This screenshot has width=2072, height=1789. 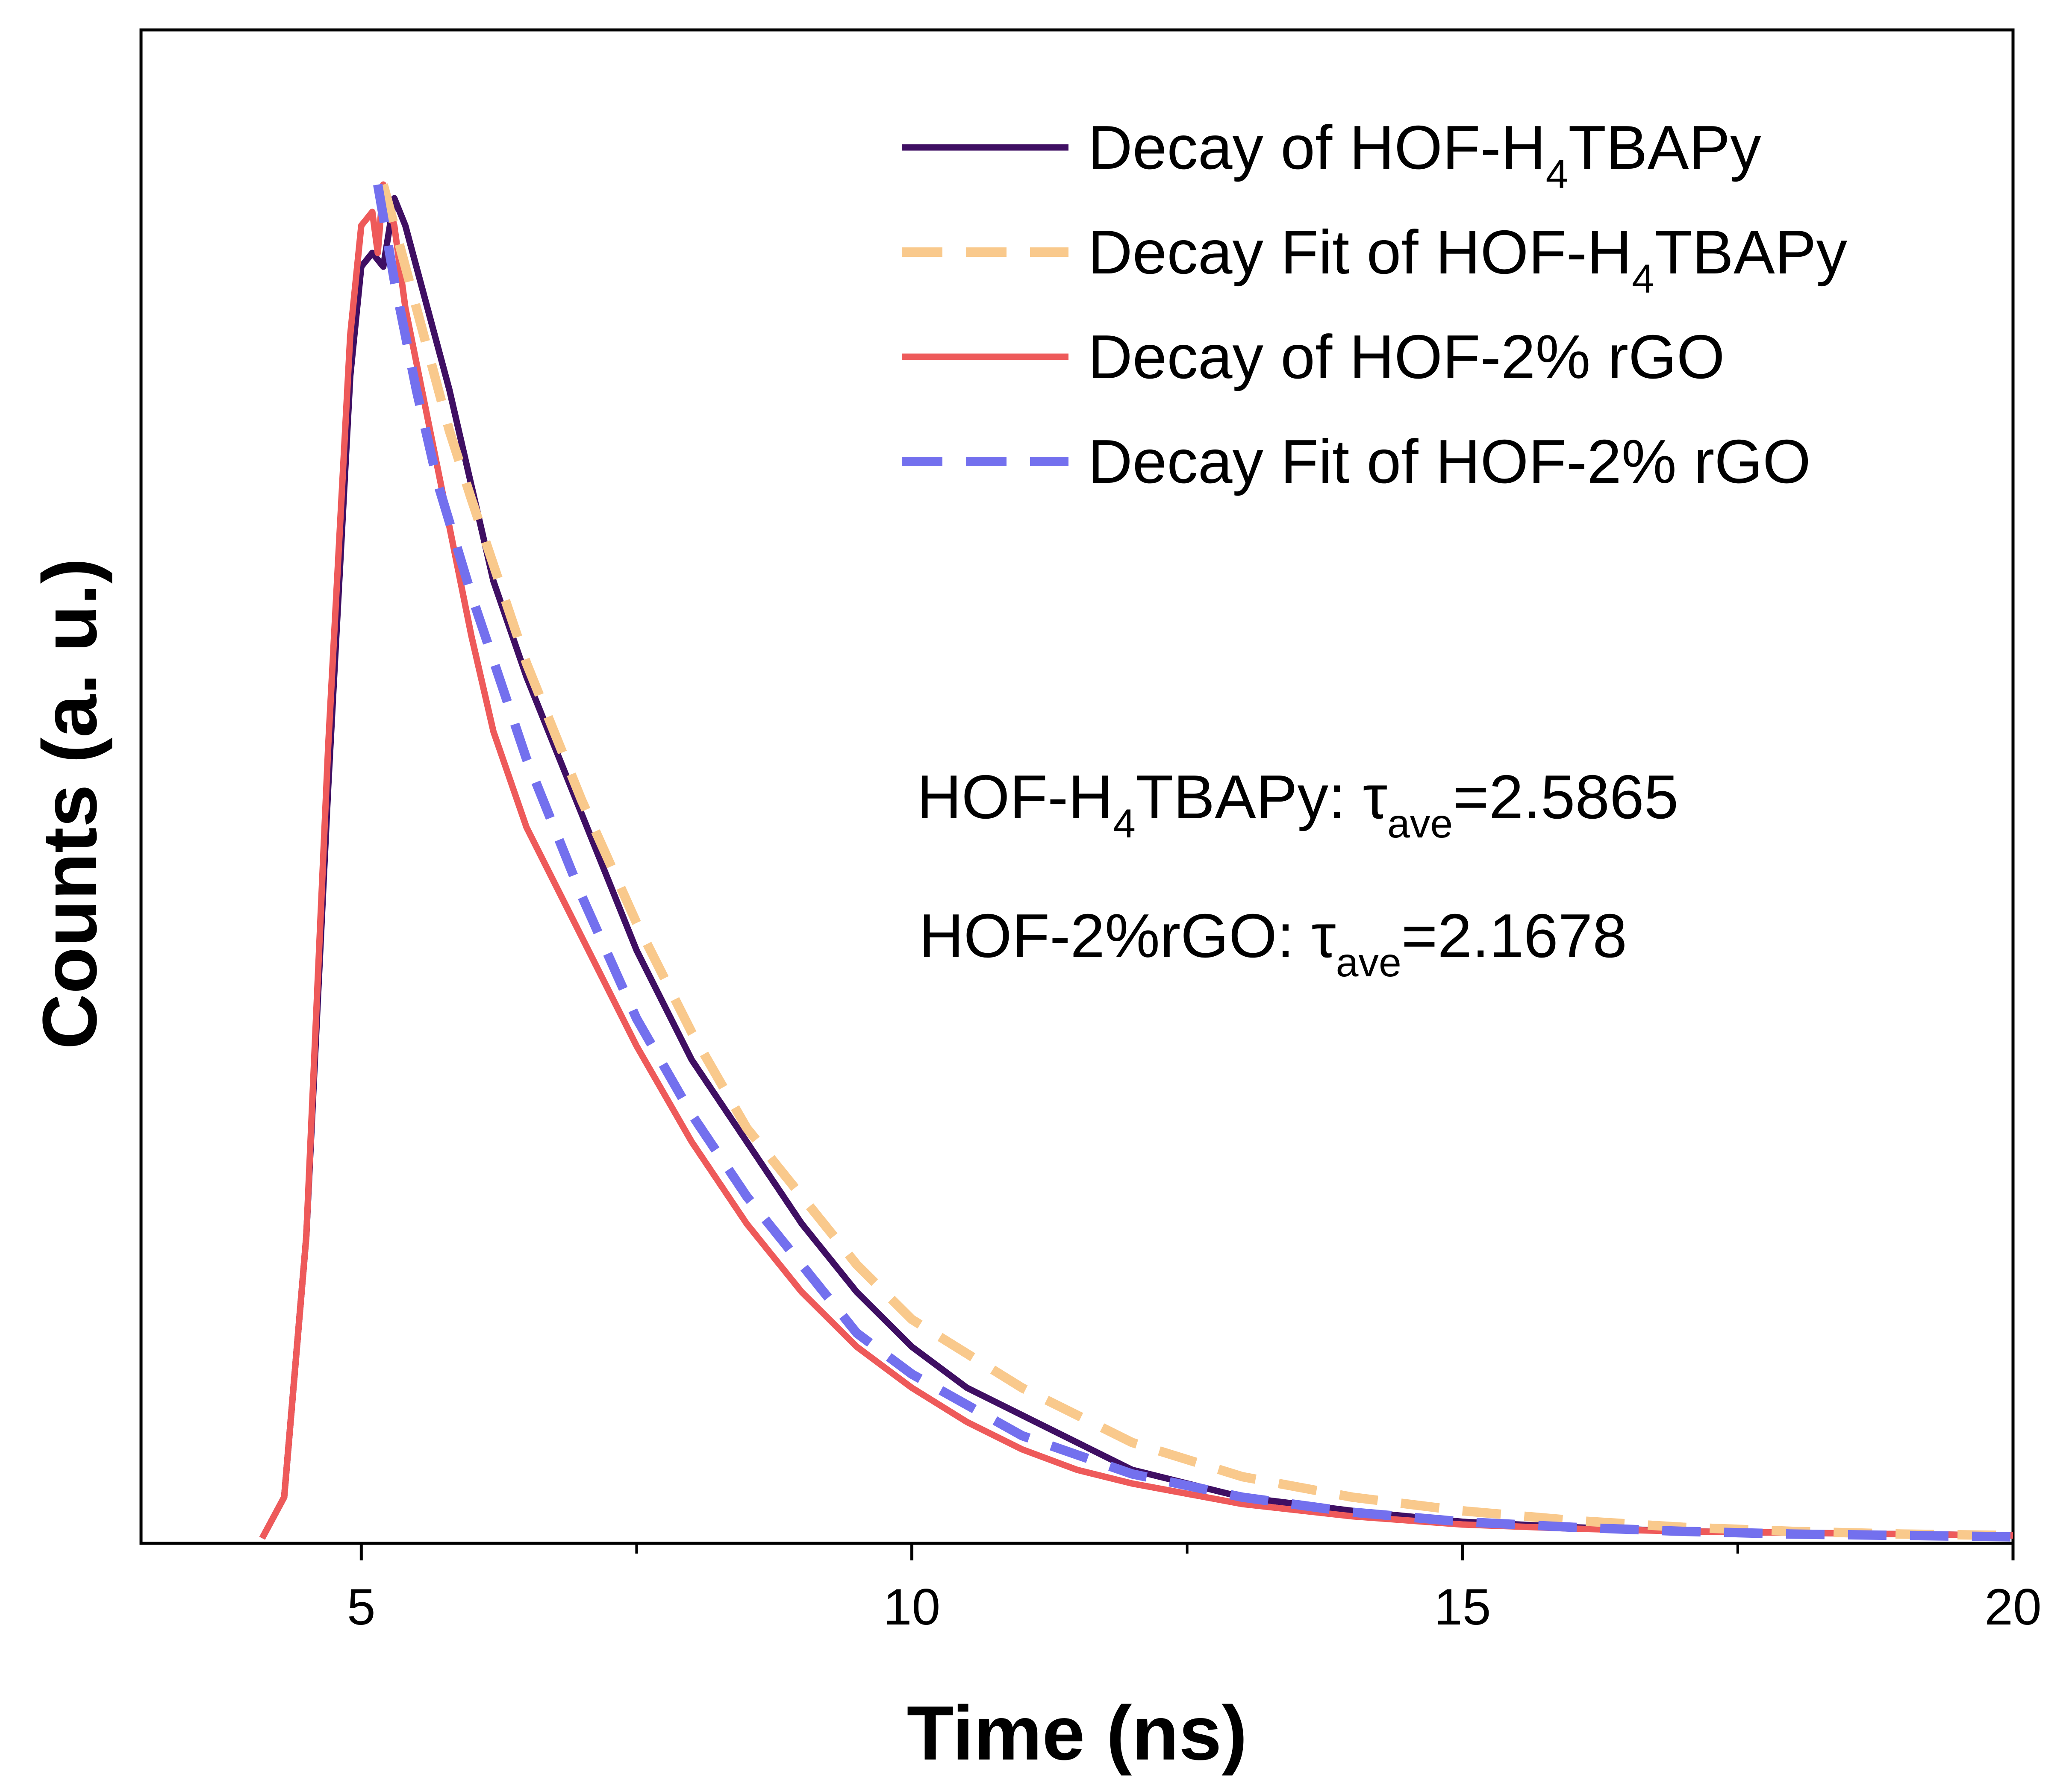 I want to click on x-tick-label: 15, so click(x=1463, y=1607).